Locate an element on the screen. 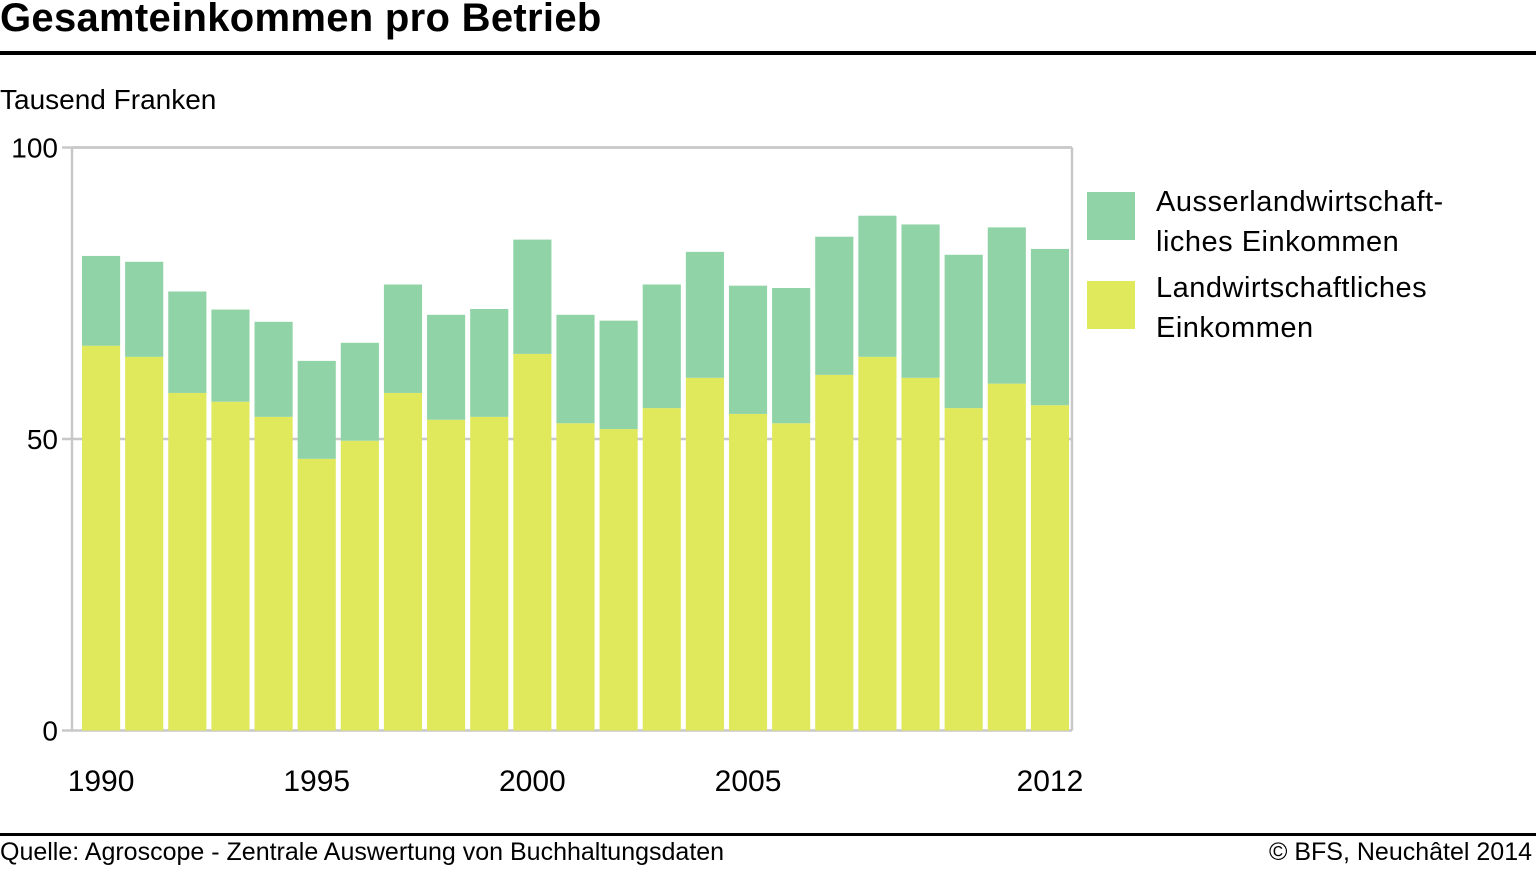 The width and height of the screenshot is (1536, 870). bar-1997-landwirtschaftlich is located at coordinates (403, 561).